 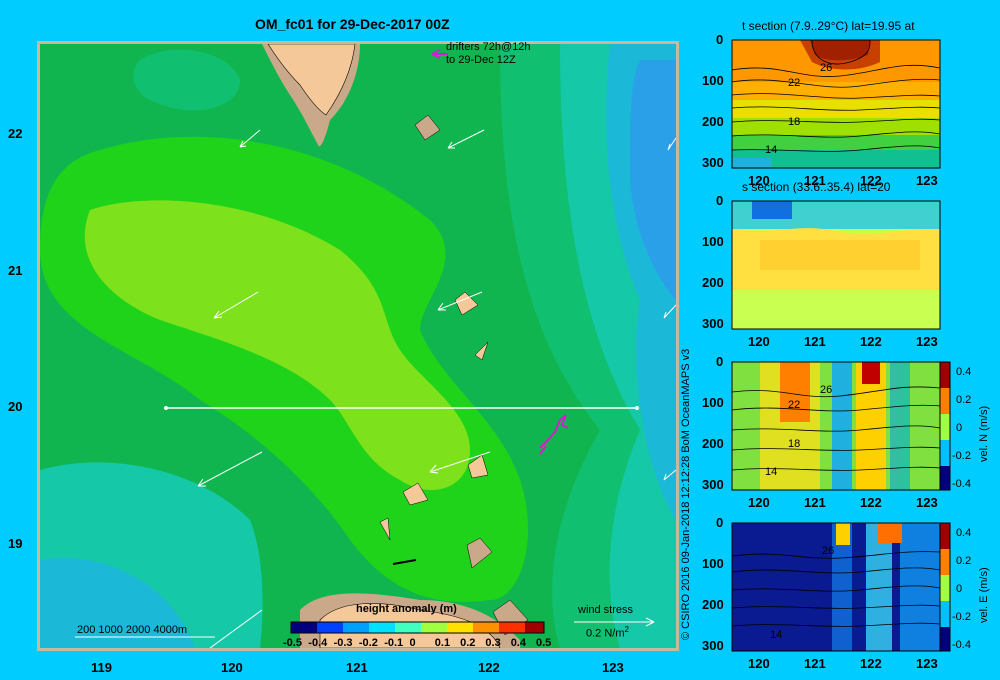 What do you see at coordinates (101, 667) in the screenshot?
I see `x-tick-label: 119` at bounding box center [101, 667].